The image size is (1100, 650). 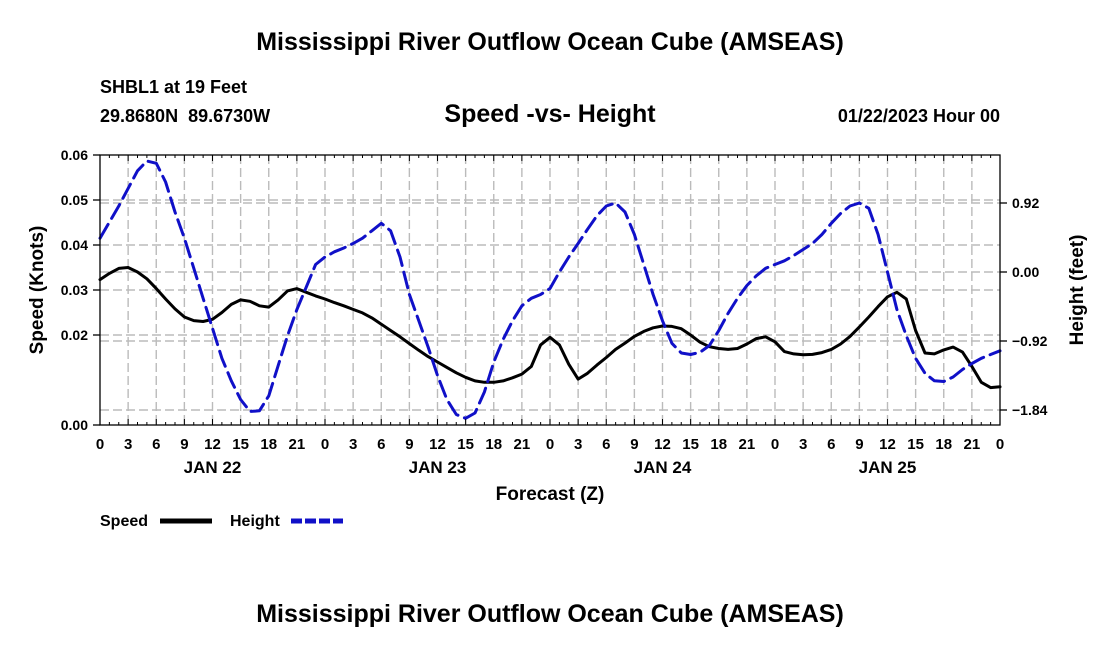 What do you see at coordinates (74, 200) in the screenshot?
I see `y-tick-label: 0.05` at bounding box center [74, 200].